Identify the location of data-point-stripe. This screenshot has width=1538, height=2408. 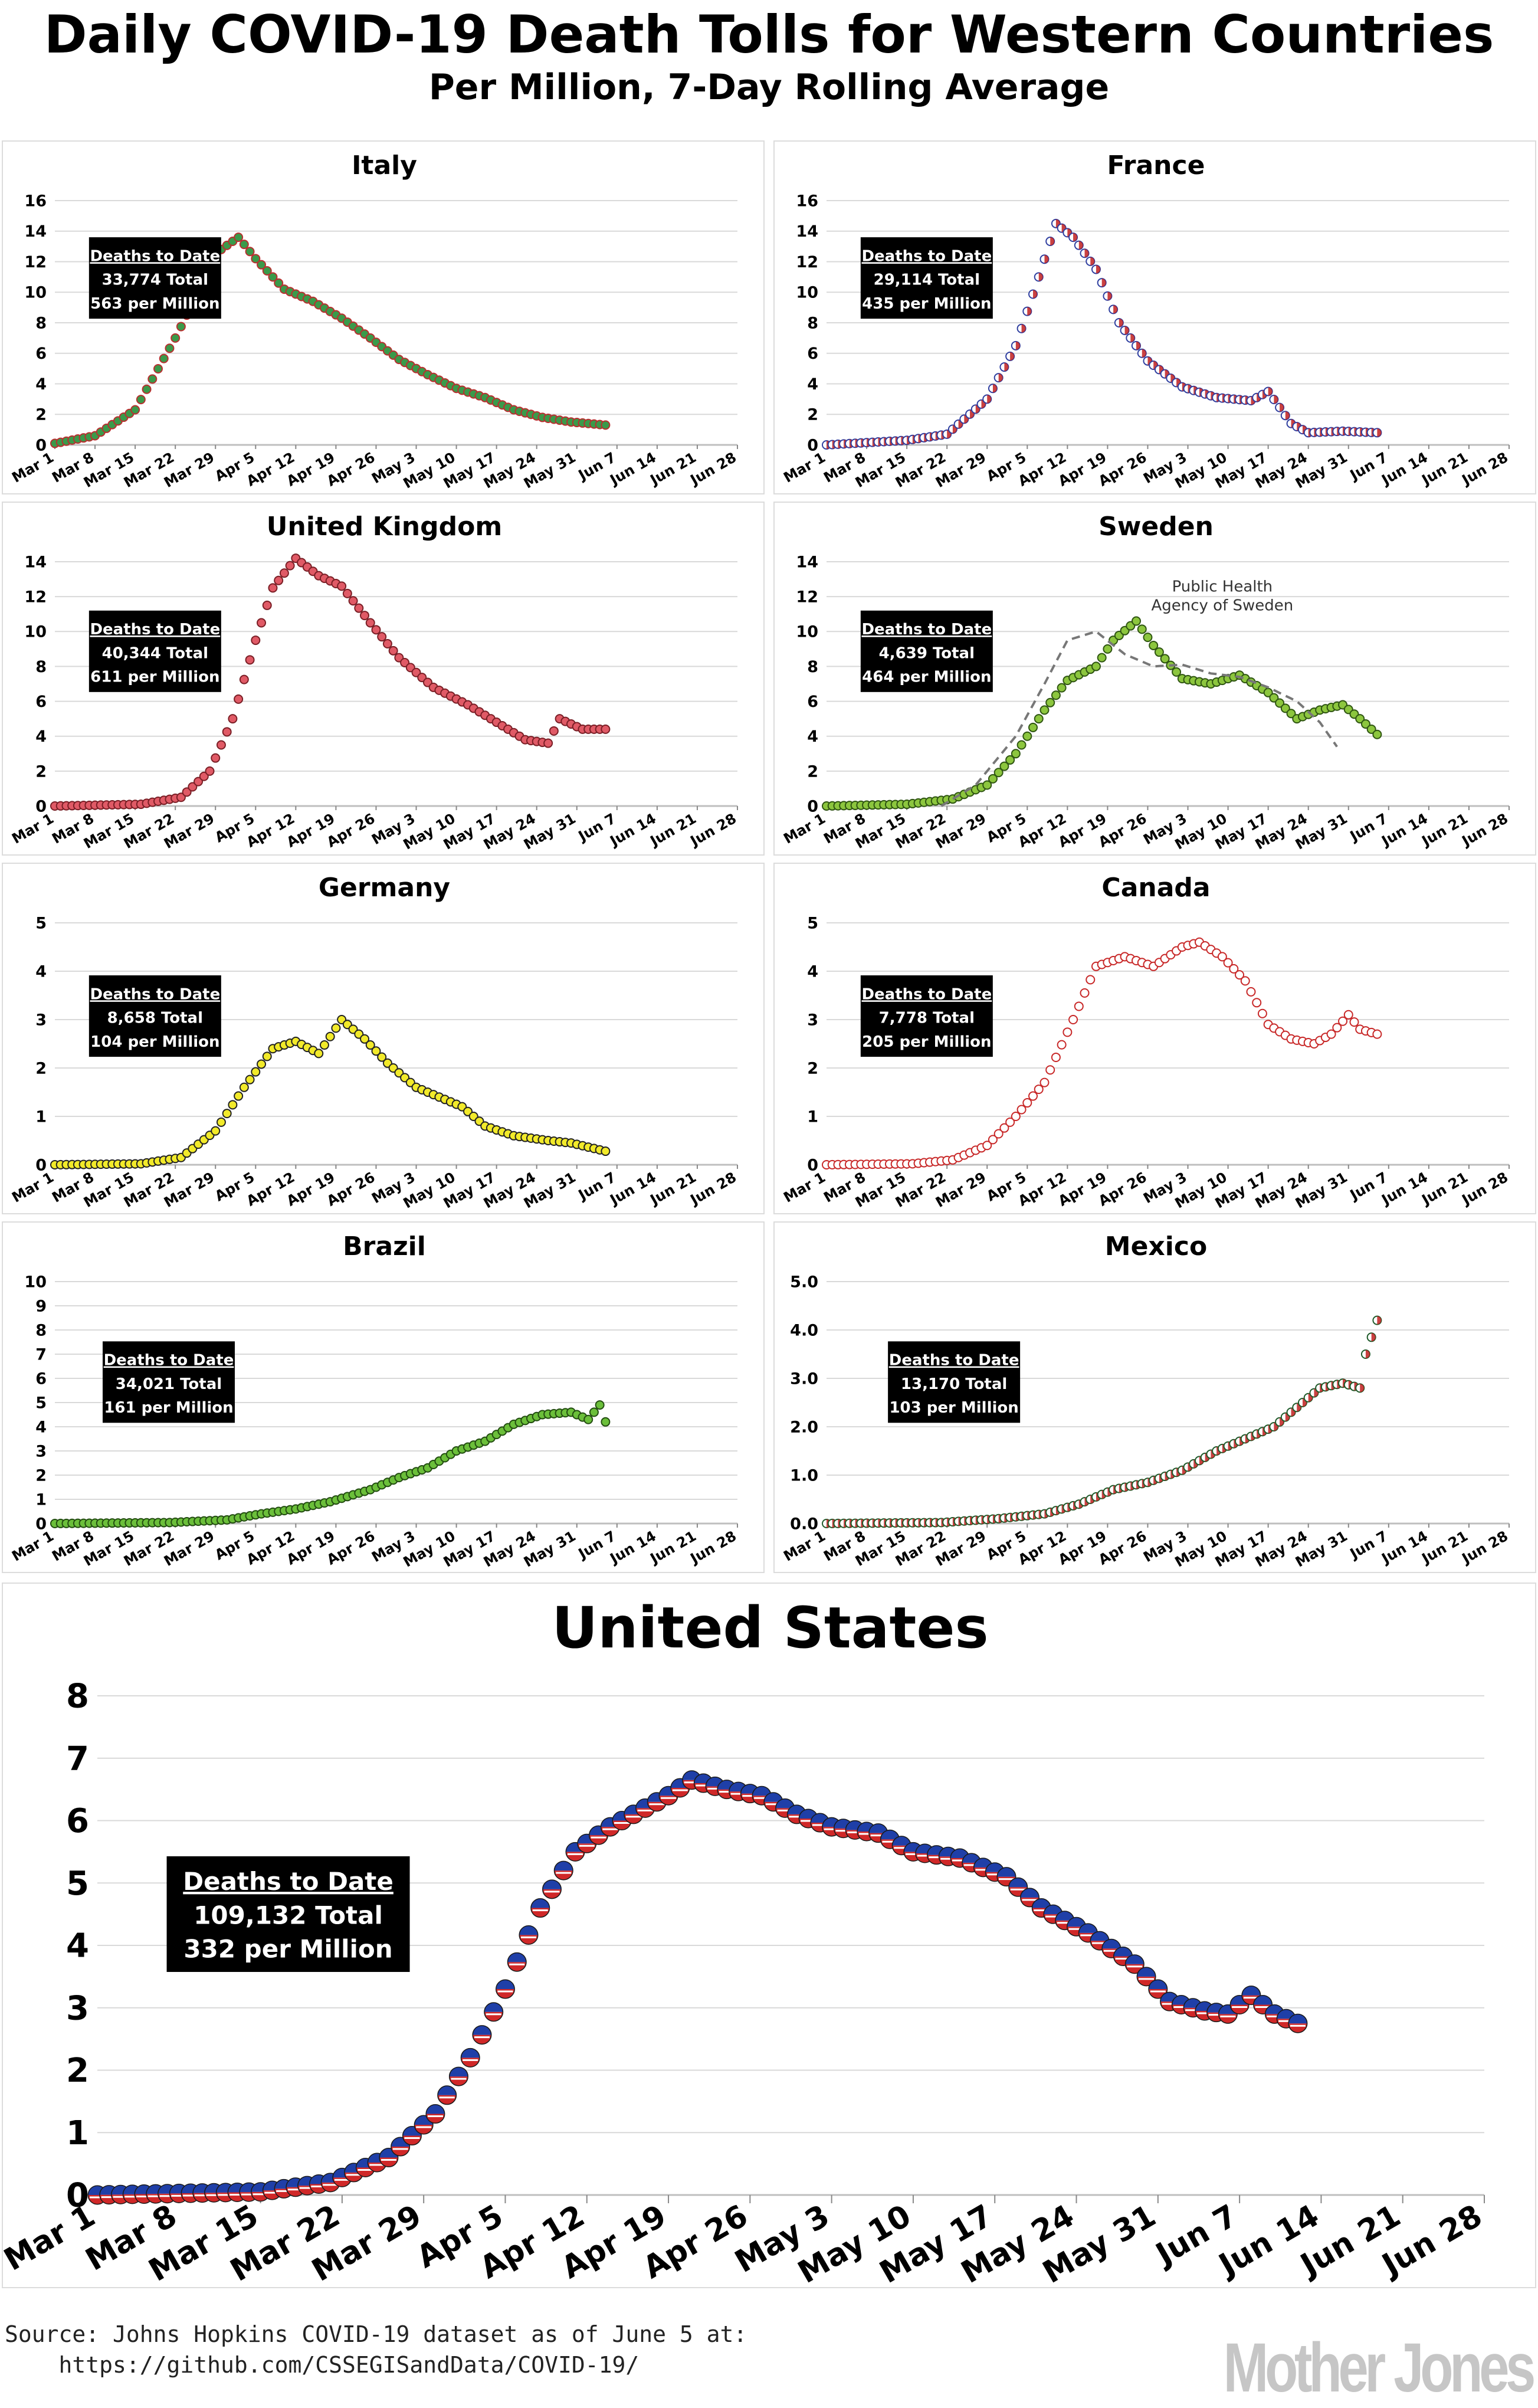
(564, 1875).